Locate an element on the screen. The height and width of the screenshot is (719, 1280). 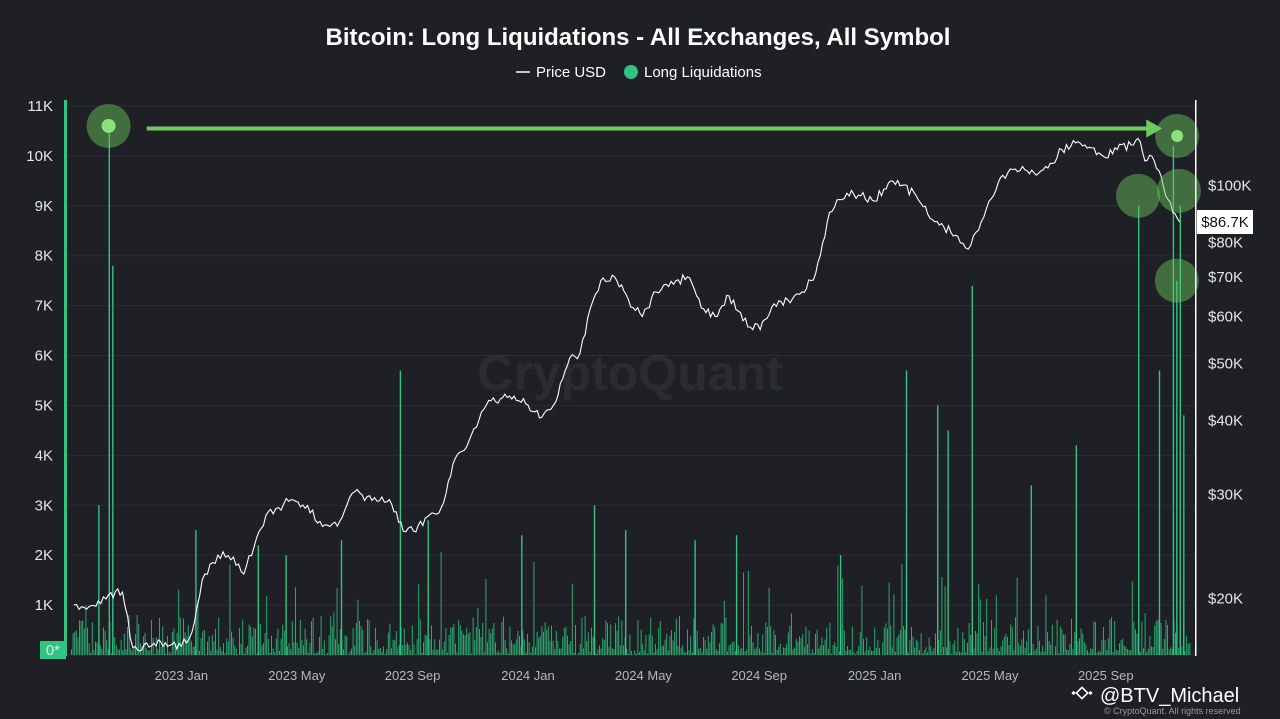
right-tick-label: $80K is located at coordinates (1225, 243).